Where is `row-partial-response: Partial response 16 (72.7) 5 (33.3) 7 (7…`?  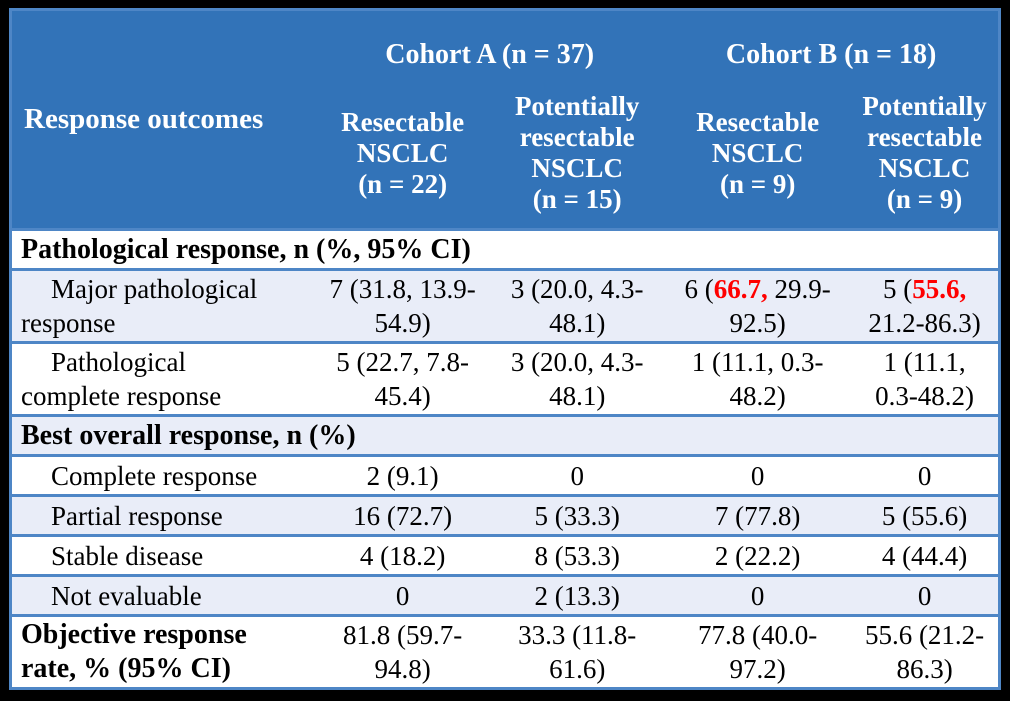
row-partial-response: Partial response 16 (72.7) 5 (33.3) 7 (7… is located at coordinates (505, 515).